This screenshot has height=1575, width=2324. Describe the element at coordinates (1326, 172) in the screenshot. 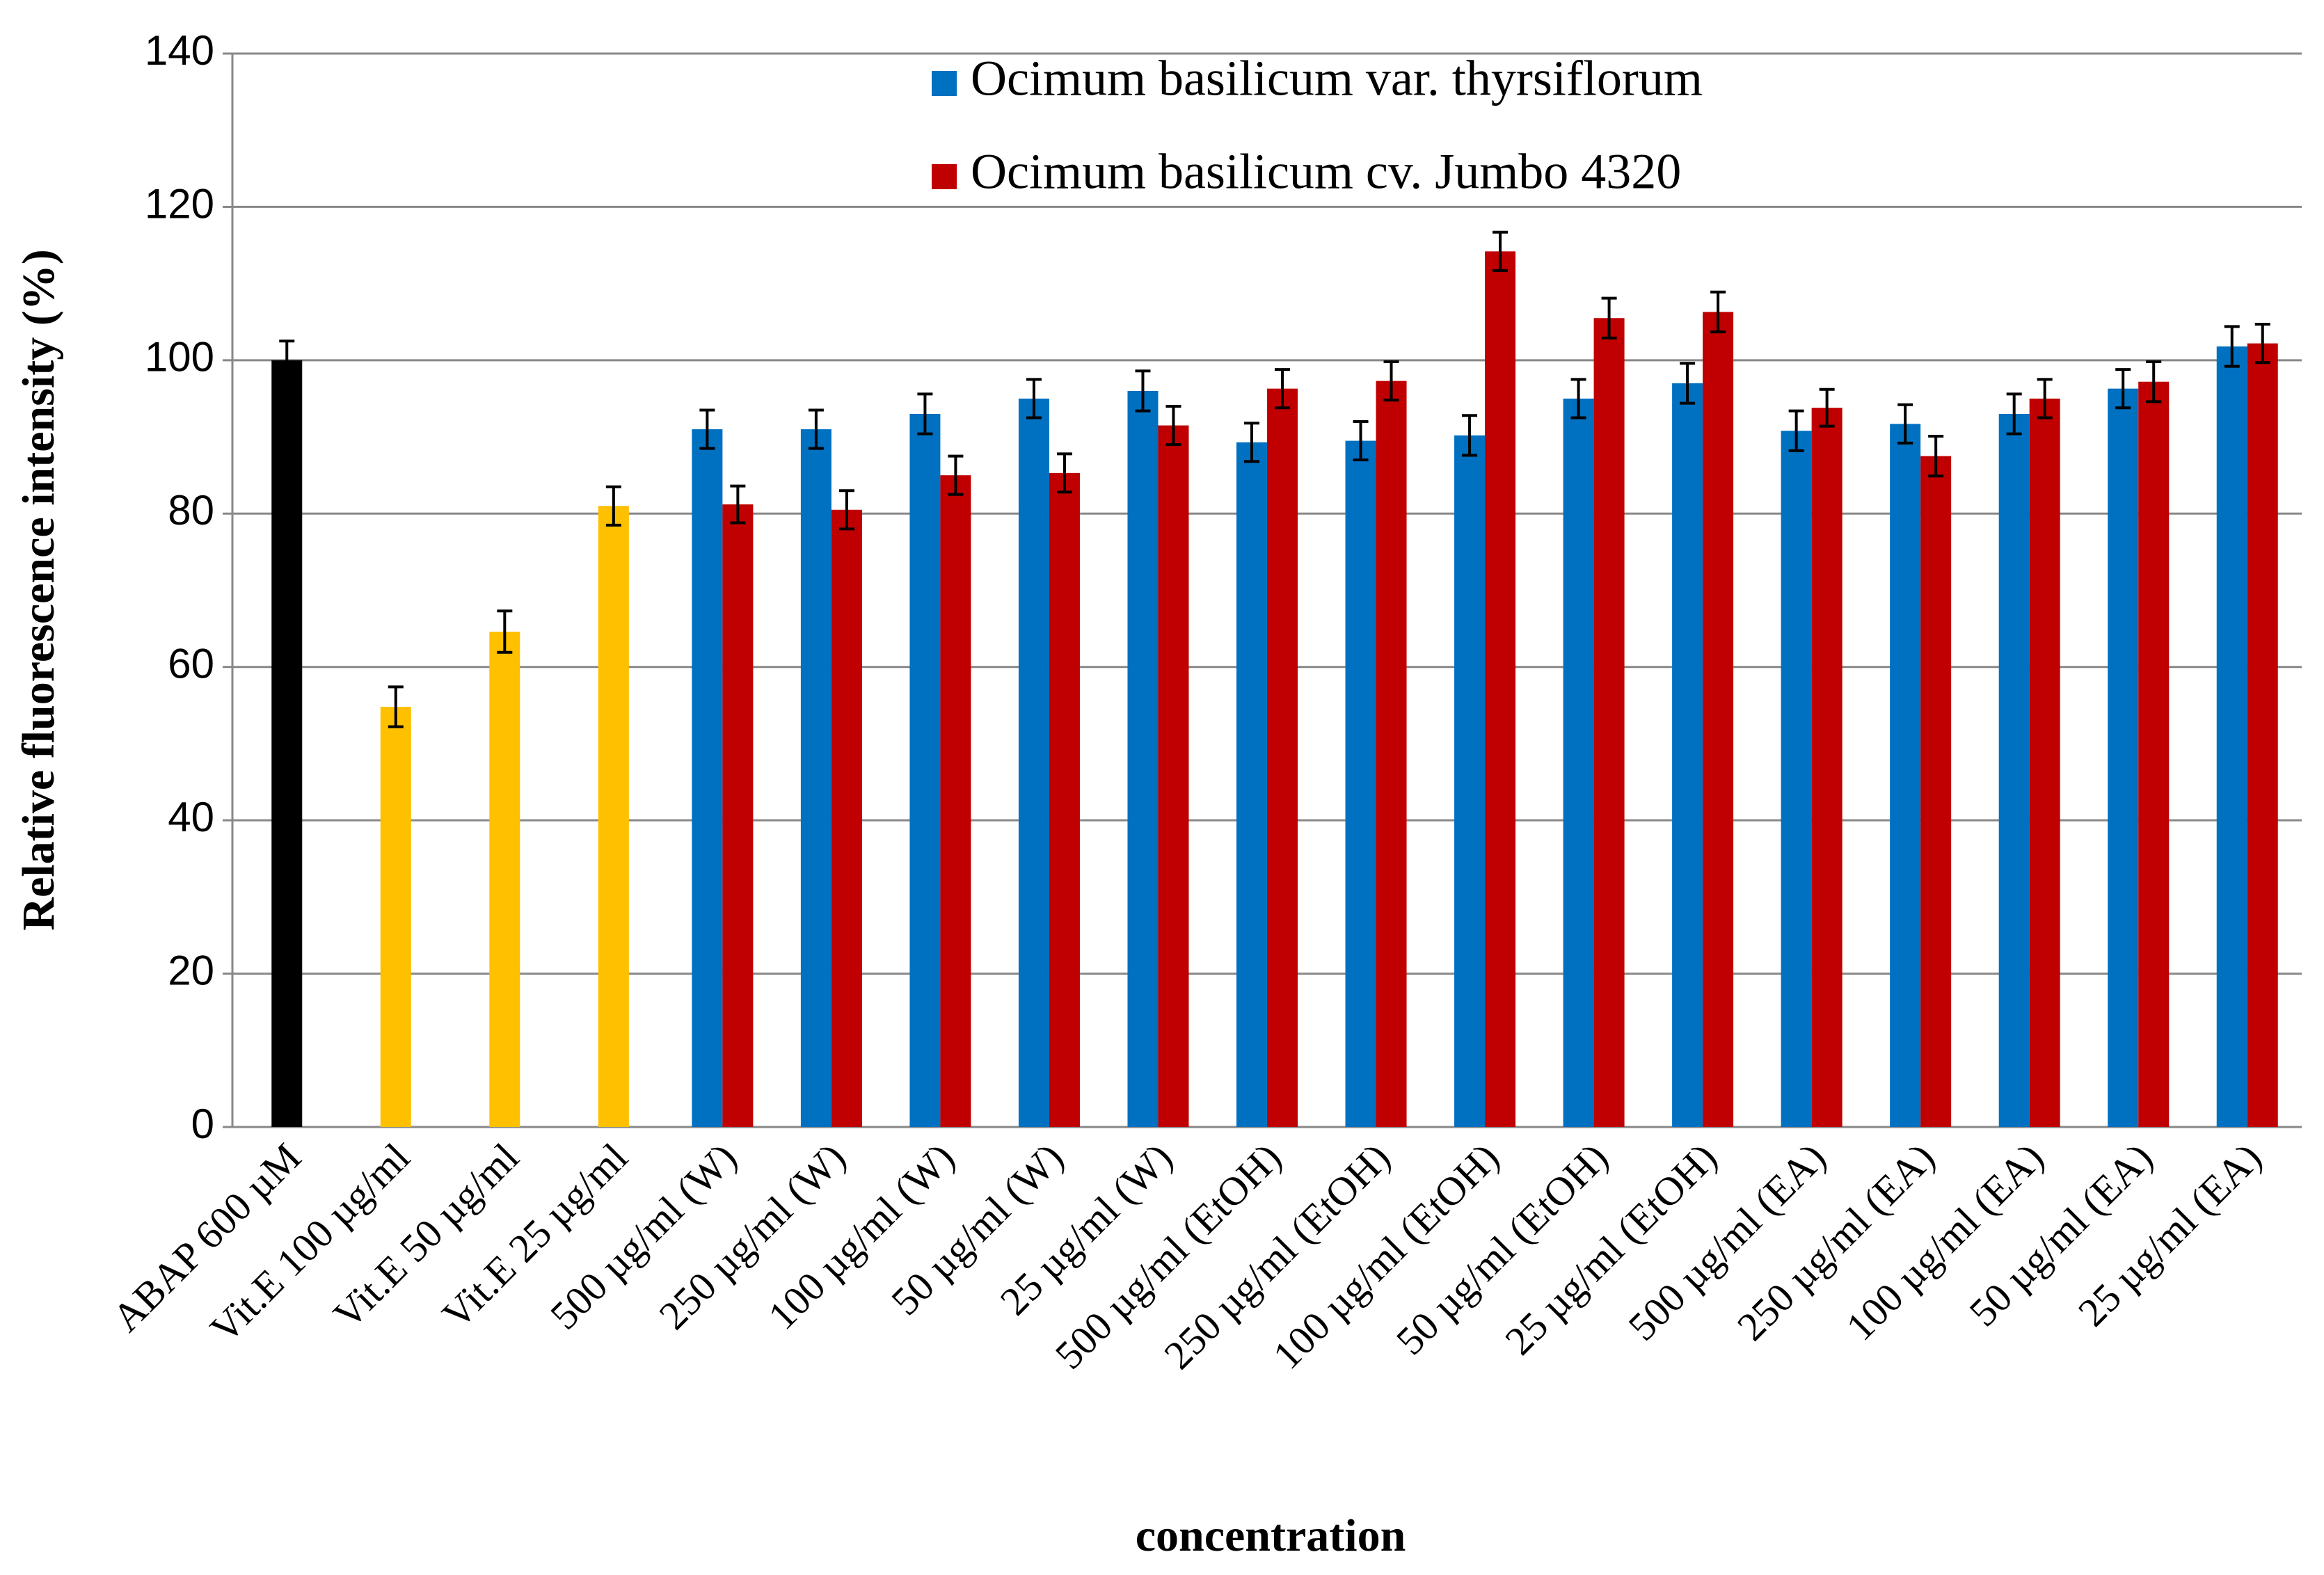

I see `legend-label: Ocimum basilicum cv. Jumbo 4320` at that location.